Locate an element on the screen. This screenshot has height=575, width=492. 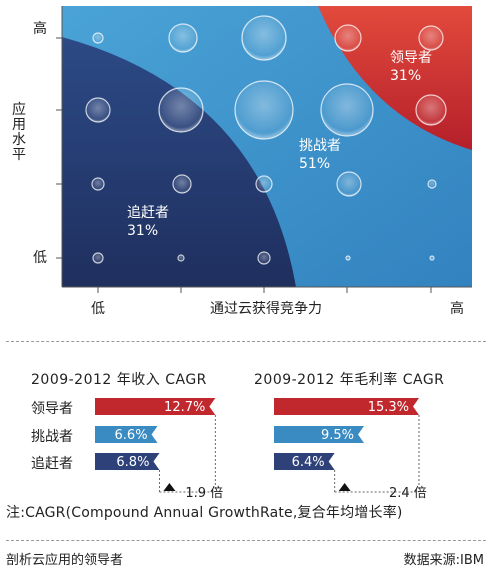
challenger-percent: 51% is located at coordinates (315, 164).